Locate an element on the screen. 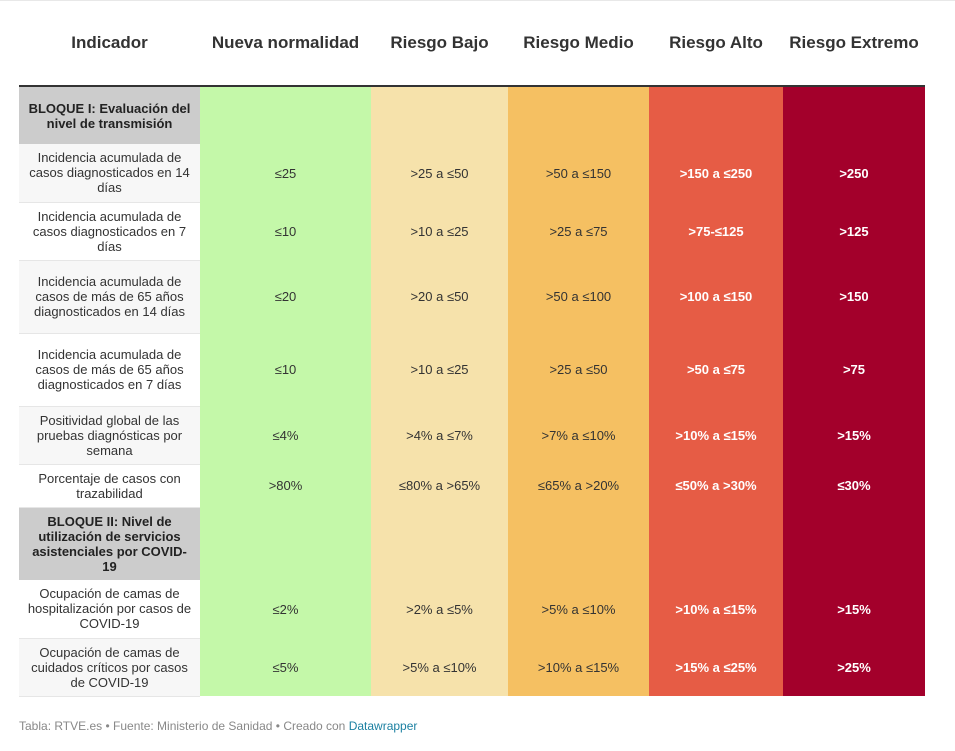  column-header-indicador: Indicador is located at coordinates (109, 43).